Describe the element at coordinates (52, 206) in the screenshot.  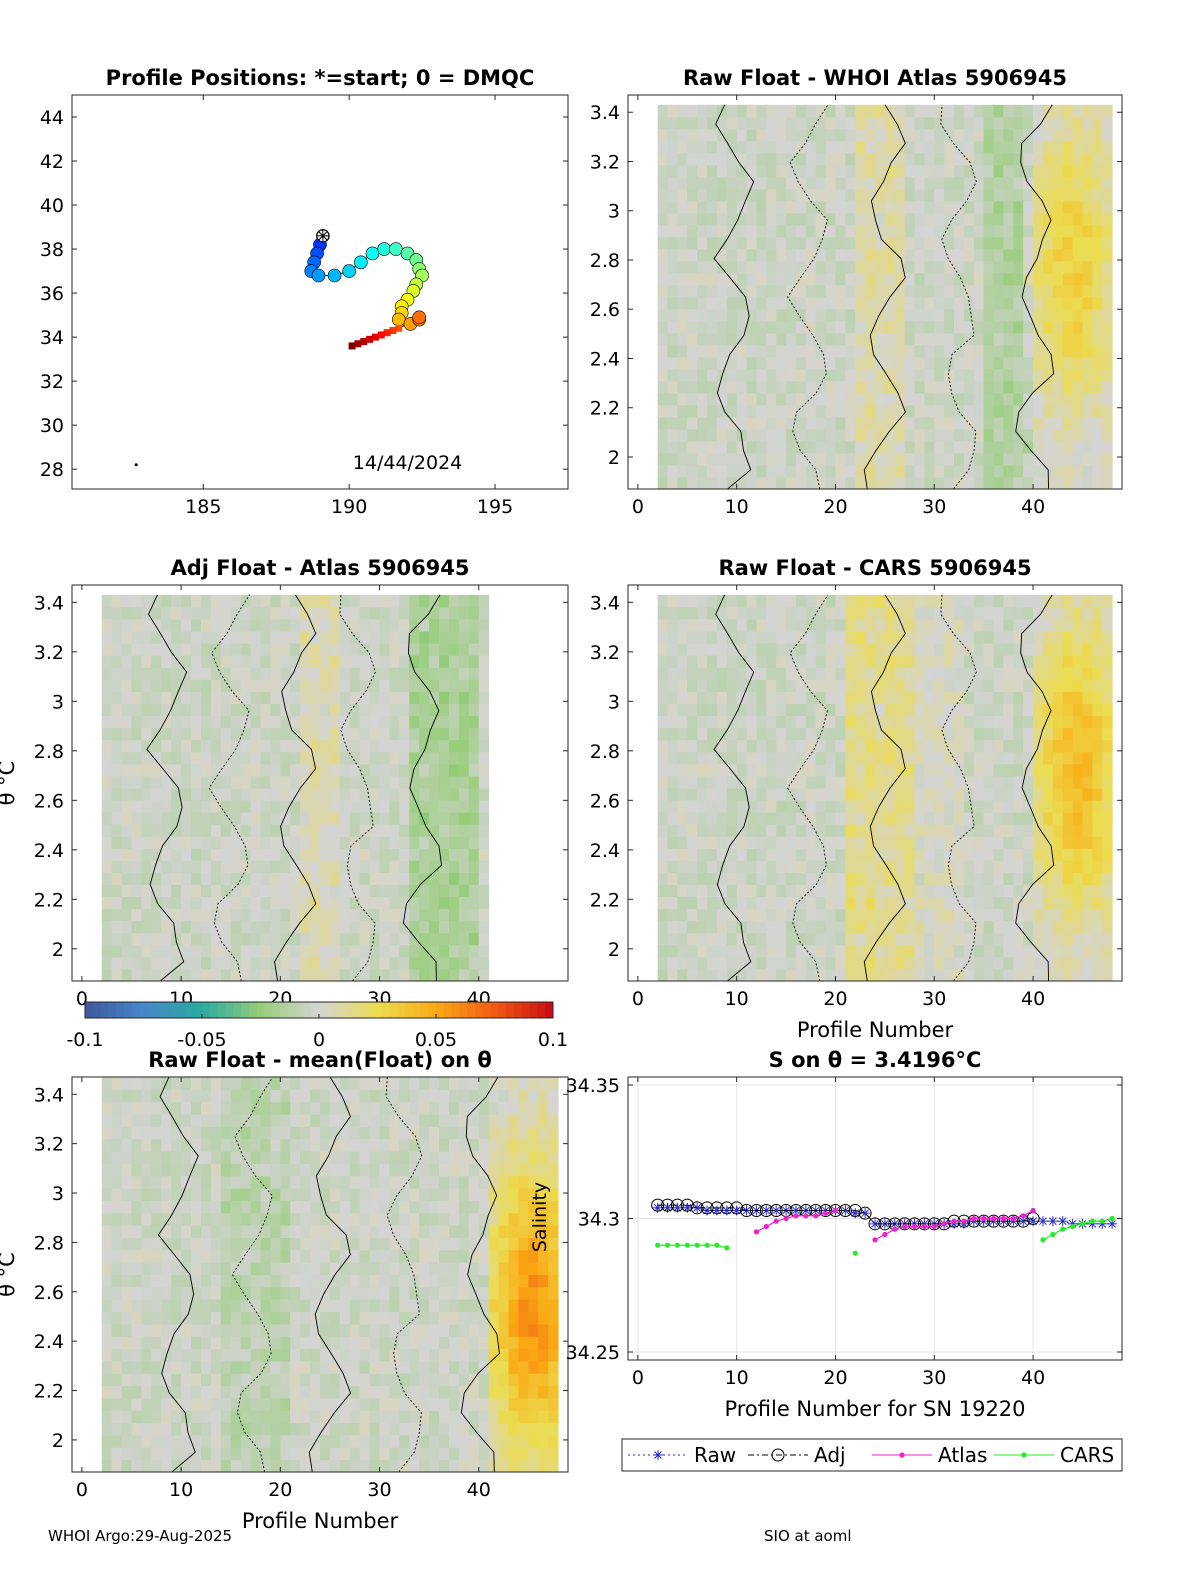
I see `positions-ytick-label: 40` at that location.